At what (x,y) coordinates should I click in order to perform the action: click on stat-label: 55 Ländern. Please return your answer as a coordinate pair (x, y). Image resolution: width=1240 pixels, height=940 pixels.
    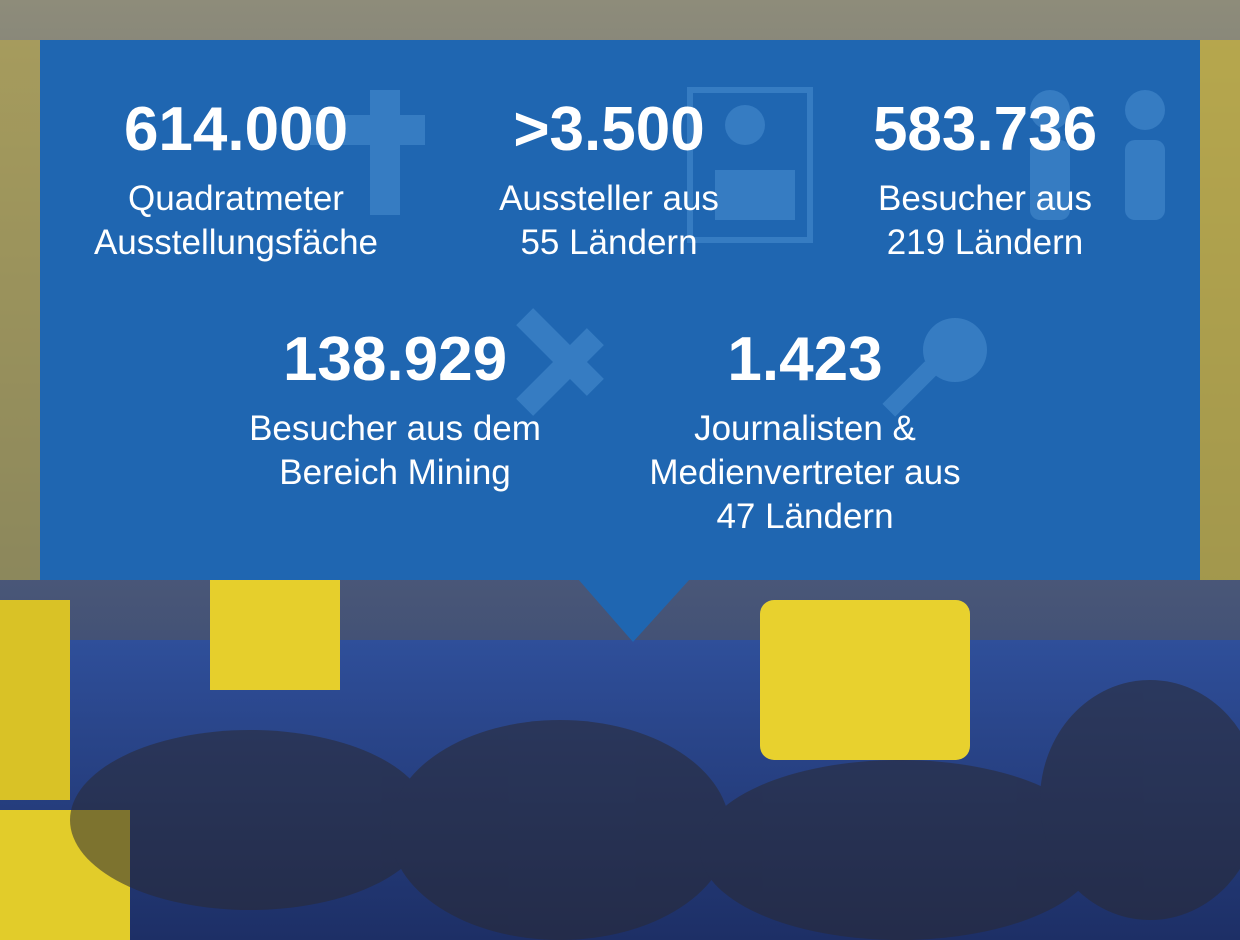
    Looking at the image, I should click on (608, 242).